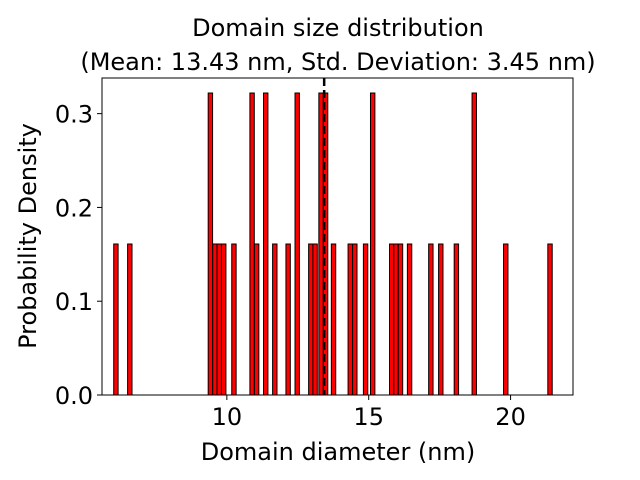 The image size is (640, 480). I want to click on y-axis-ticks: 0.0 0.1 0.2 0.3, so click(78, 255).